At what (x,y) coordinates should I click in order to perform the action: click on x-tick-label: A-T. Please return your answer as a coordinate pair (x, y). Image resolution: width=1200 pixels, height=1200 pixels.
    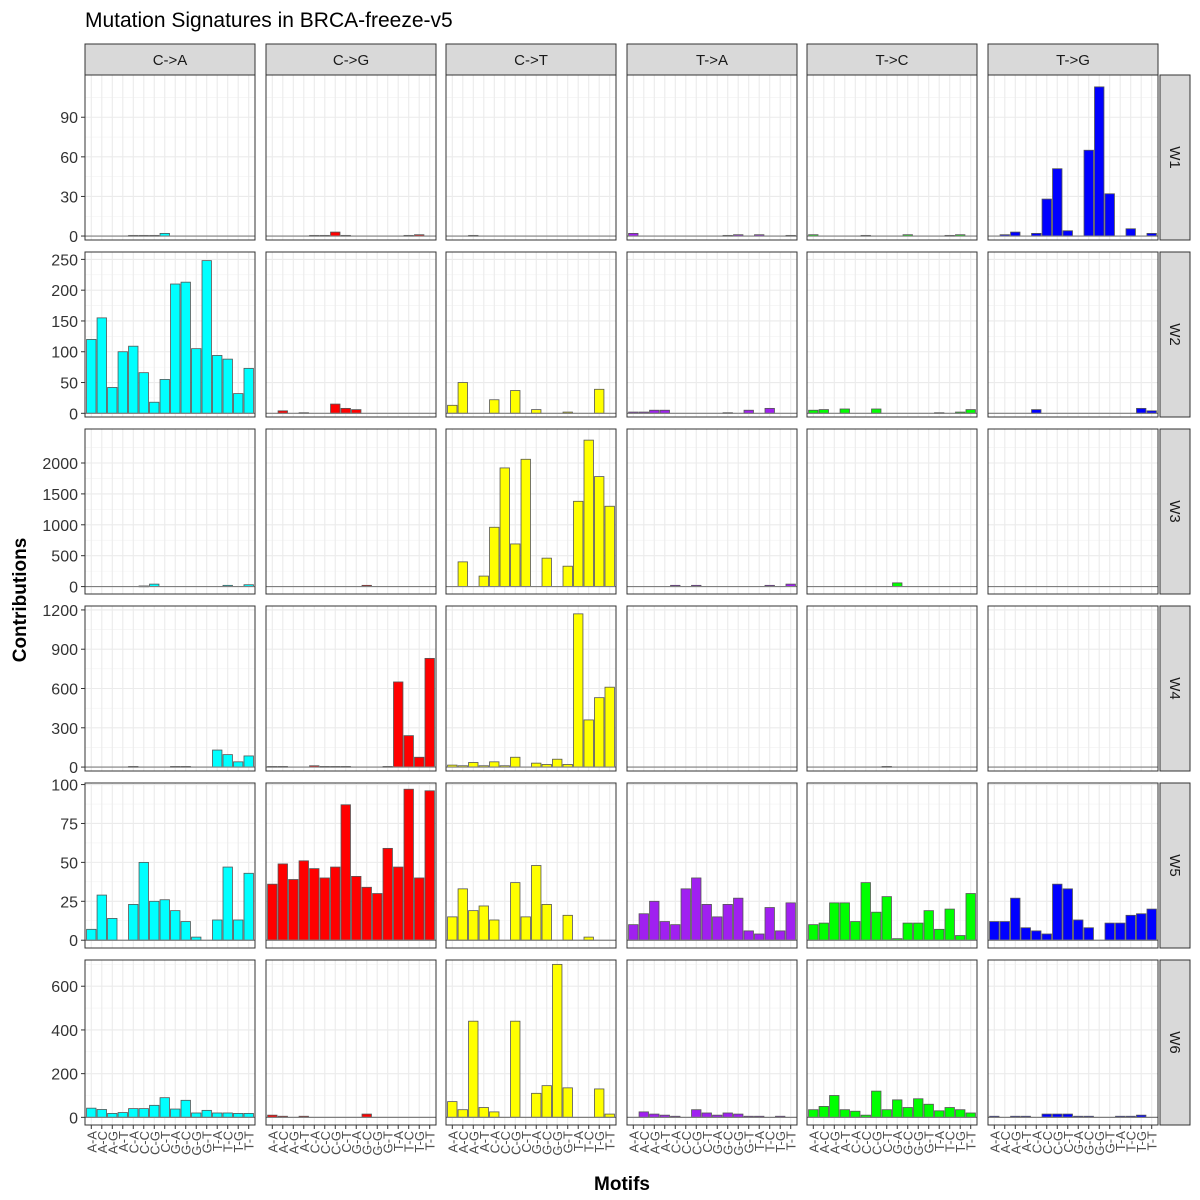
    Looking at the image, I should click on (665, 1141).